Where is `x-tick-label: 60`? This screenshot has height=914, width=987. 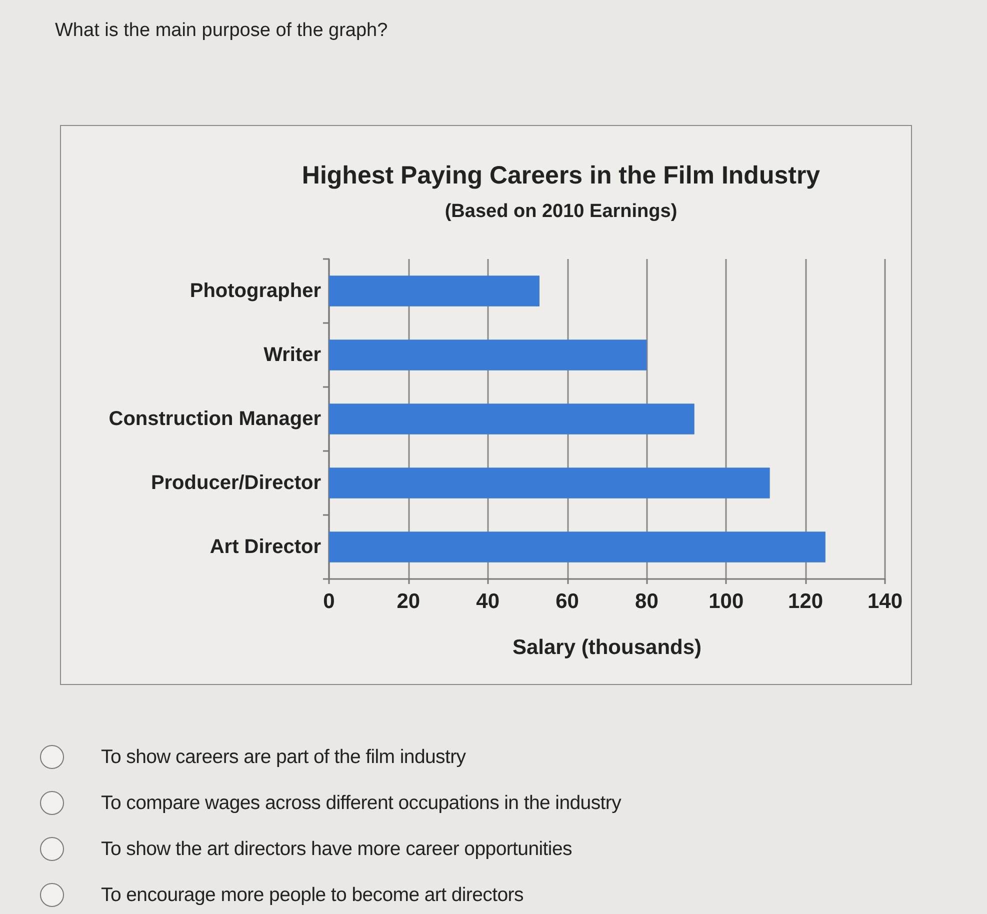 x-tick-label: 60 is located at coordinates (567, 601).